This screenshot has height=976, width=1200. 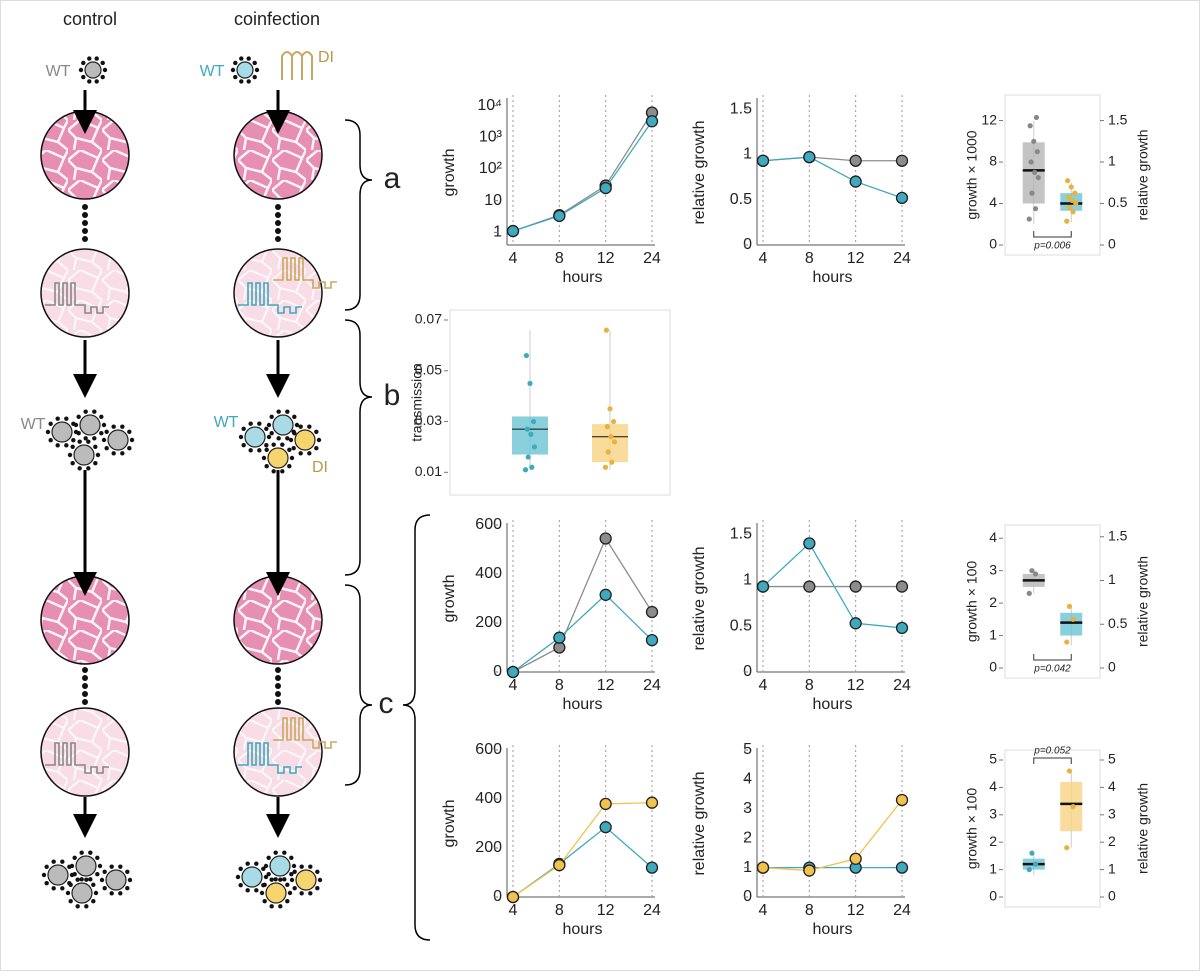 What do you see at coordinates (993, 841) in the screenshot?
I see `y-tick-label: 2` at bounding box center [993, 841].